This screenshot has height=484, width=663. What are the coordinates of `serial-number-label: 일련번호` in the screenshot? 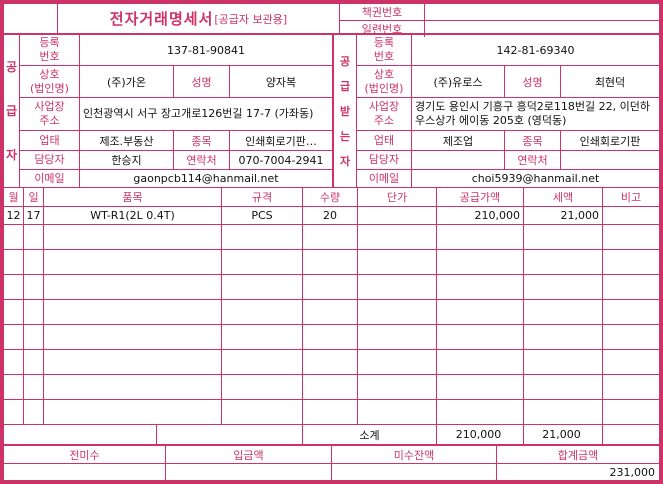 It's located at (382, 29).